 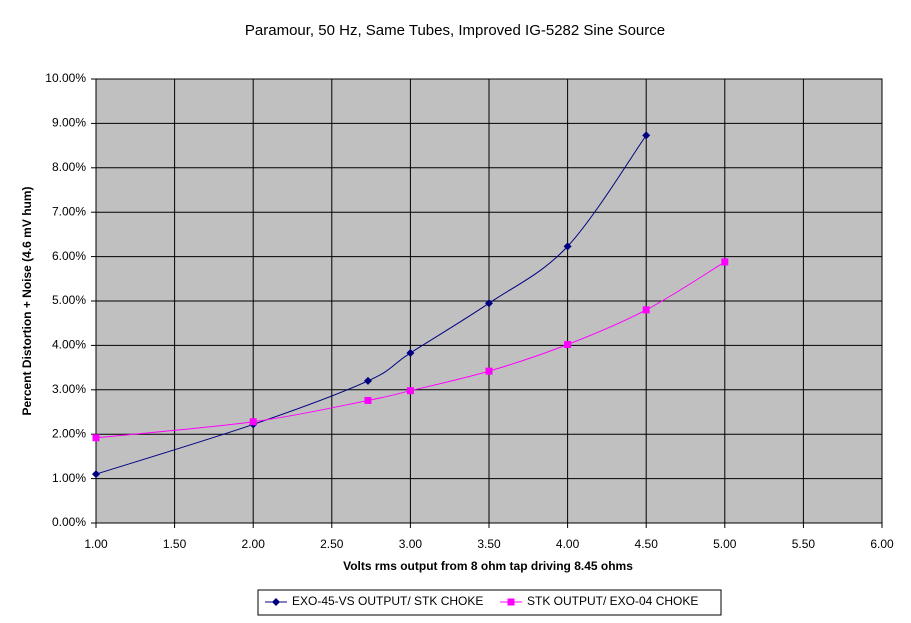 What do you see at coordinates (725, 544) in the screenshot?
I see `x-tick-label: 5.00` at bounding box center [725, 544].